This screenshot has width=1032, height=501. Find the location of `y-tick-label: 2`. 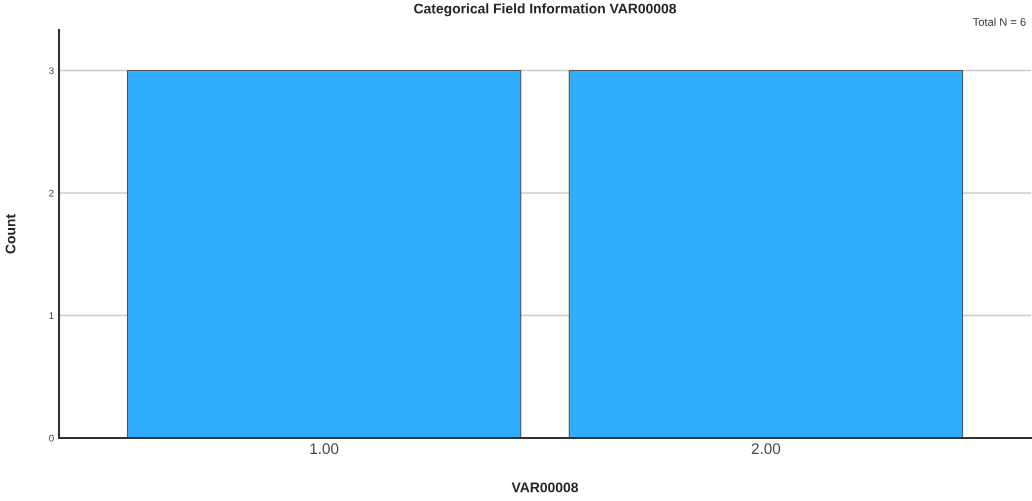

y-tick-label: 2 is located at coordinates (51, 193).